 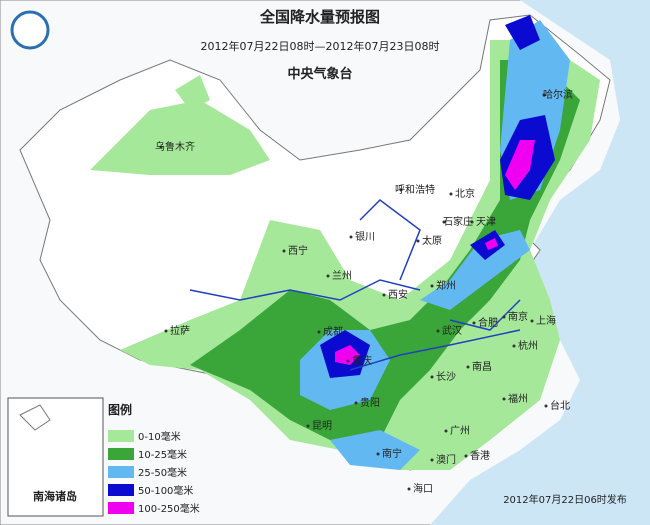 What do you see at coordinates (415, 190) in the screenshot?
I see `city-label: 呼和浩特` at bounding box center [415, 190].